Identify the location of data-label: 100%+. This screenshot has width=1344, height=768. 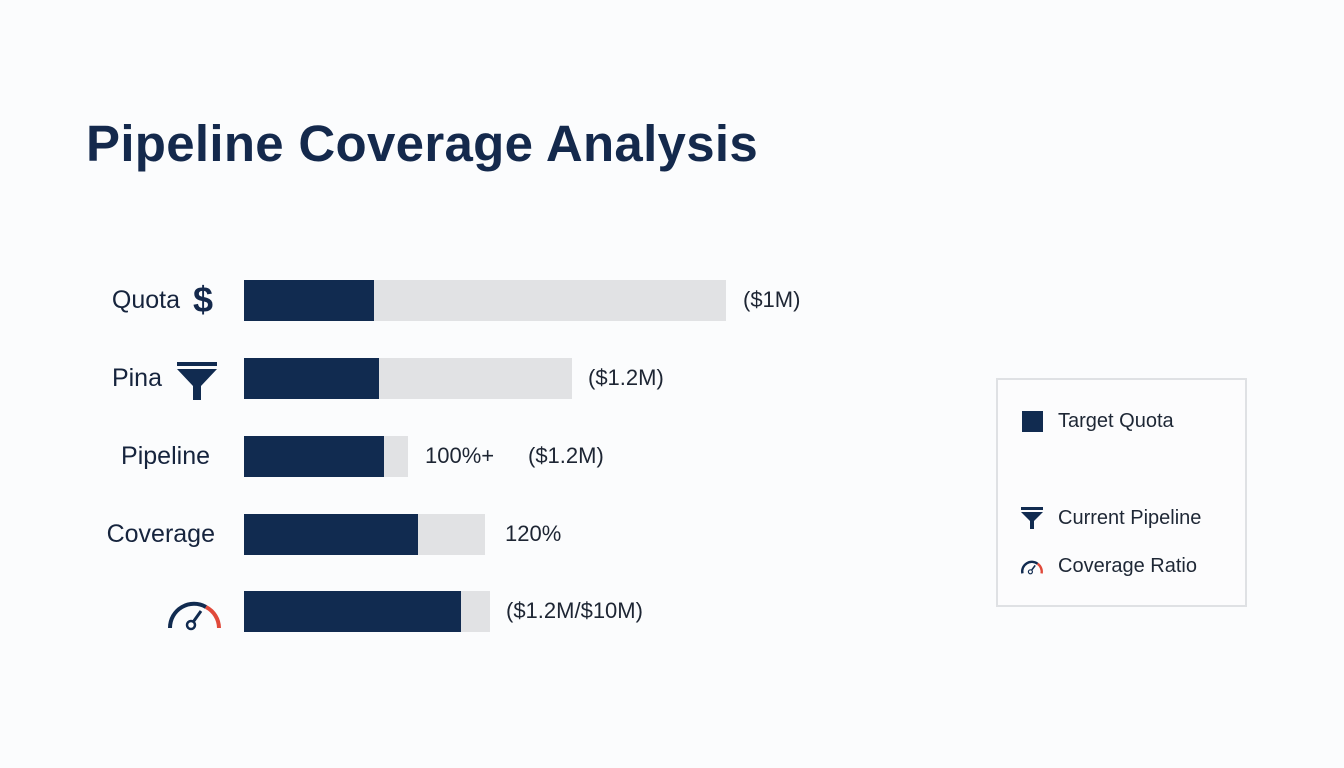
(460, 455).